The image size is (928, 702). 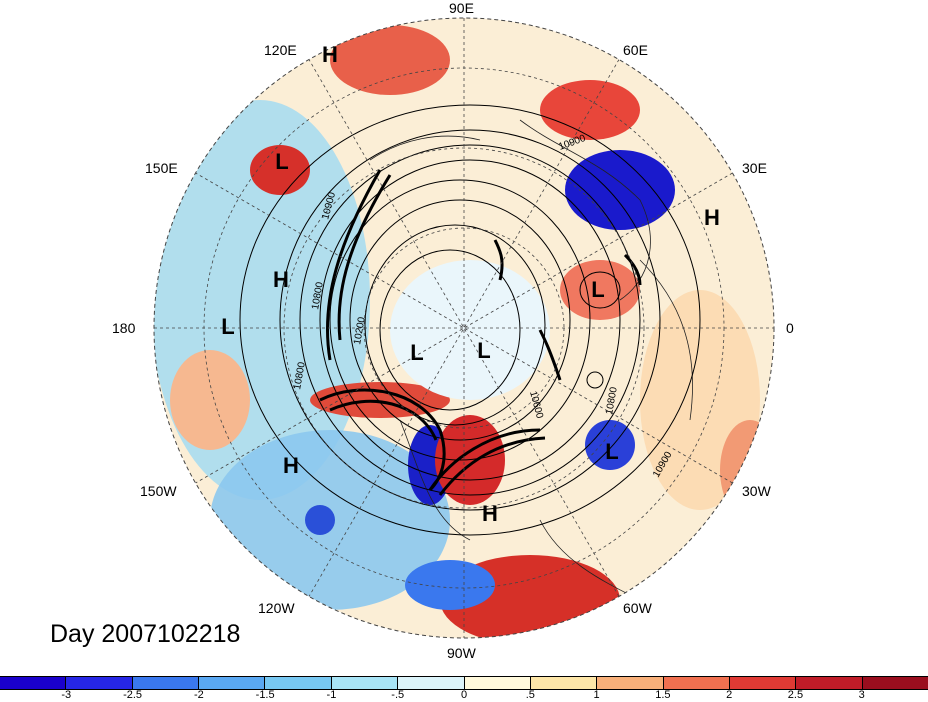 I want to click on contour-label: 10200, so click(x=360, y=331).